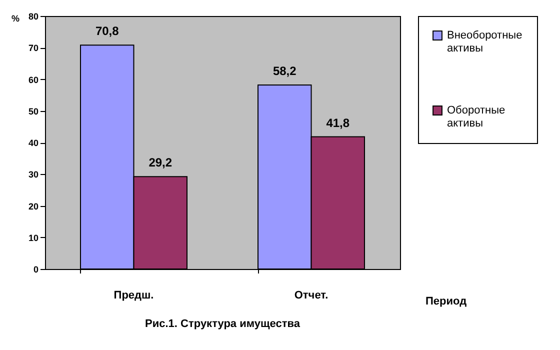 This screenshot has height=350, width=560. What do you see at coordinates (223, 324) in the screenshot?
I see `text: Рис.1. Структура имущества` at bounding box center [223, 324].